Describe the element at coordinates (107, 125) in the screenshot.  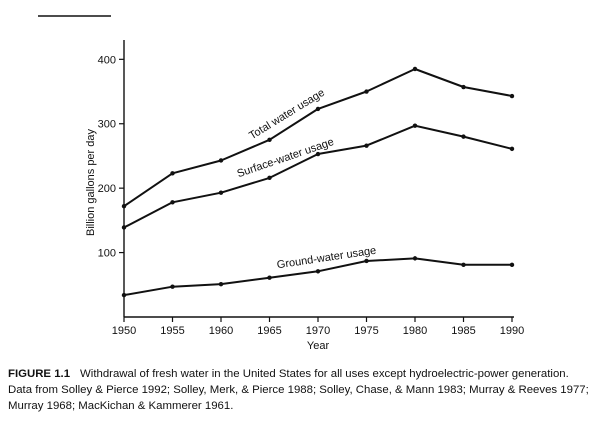
I see `y-tick-label: 300` at that location.